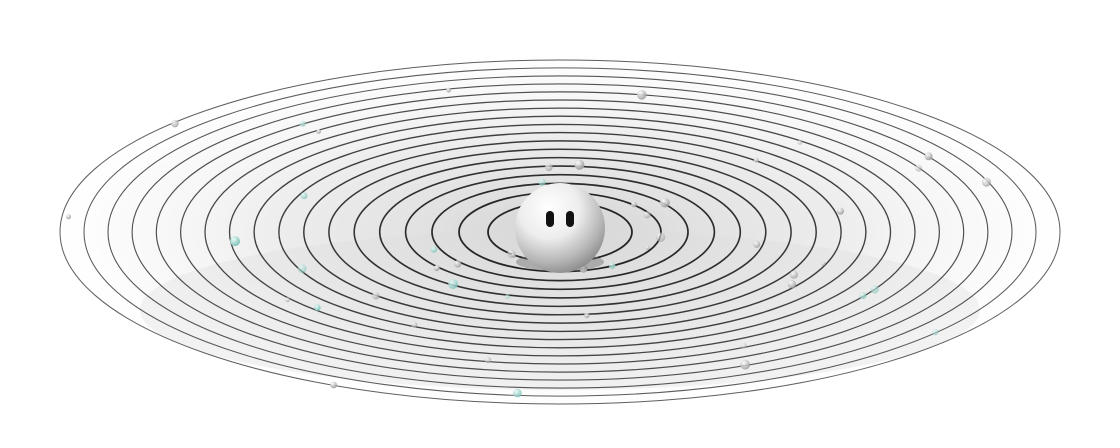 The height and width of the screenshot is (448, 1120). I want to click on orbit-ring-icon, so click(560, 232).